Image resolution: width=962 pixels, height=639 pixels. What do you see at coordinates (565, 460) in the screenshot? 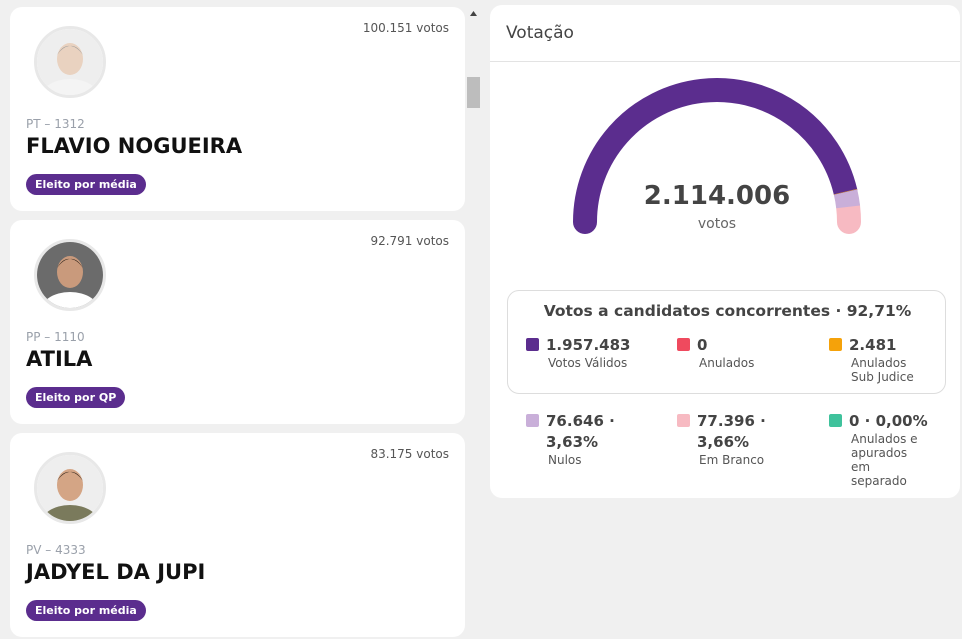
I see `legend-label: Nulos` at bounding box center [565, 460].